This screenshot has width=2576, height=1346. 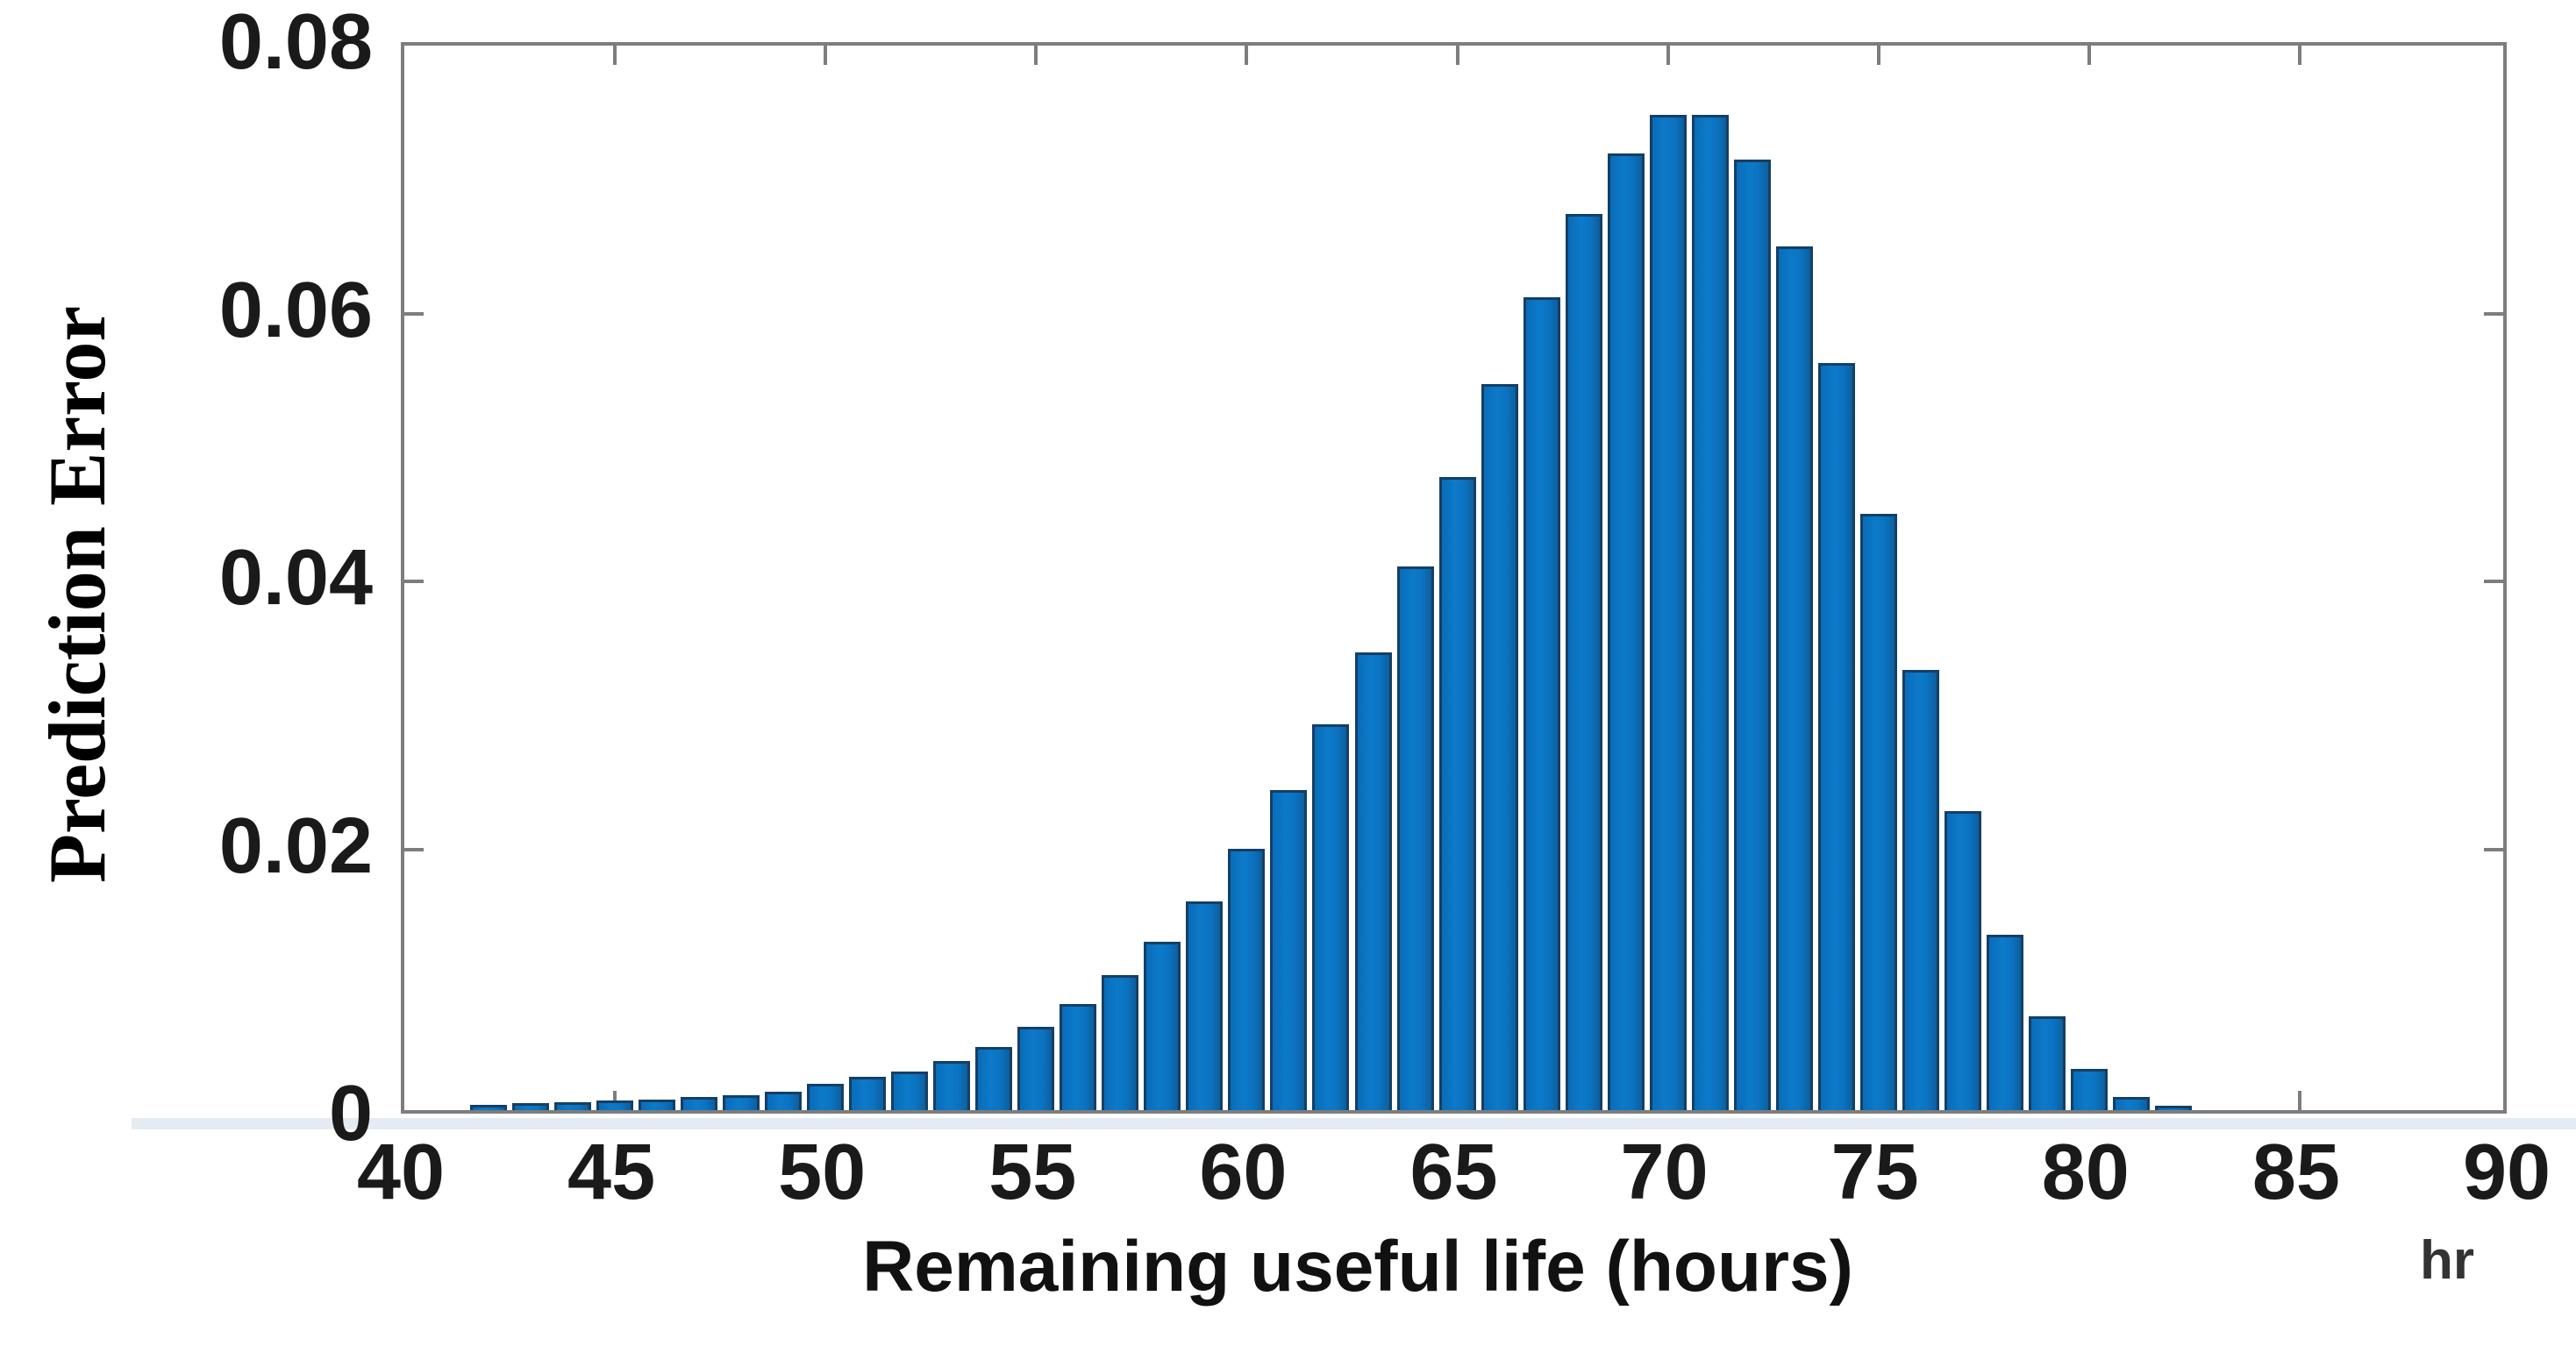 What do you see at coordinates (1500, 747) in the screenshot?
I see `histogram-bar-x66` at bounding box center [1500, 747].